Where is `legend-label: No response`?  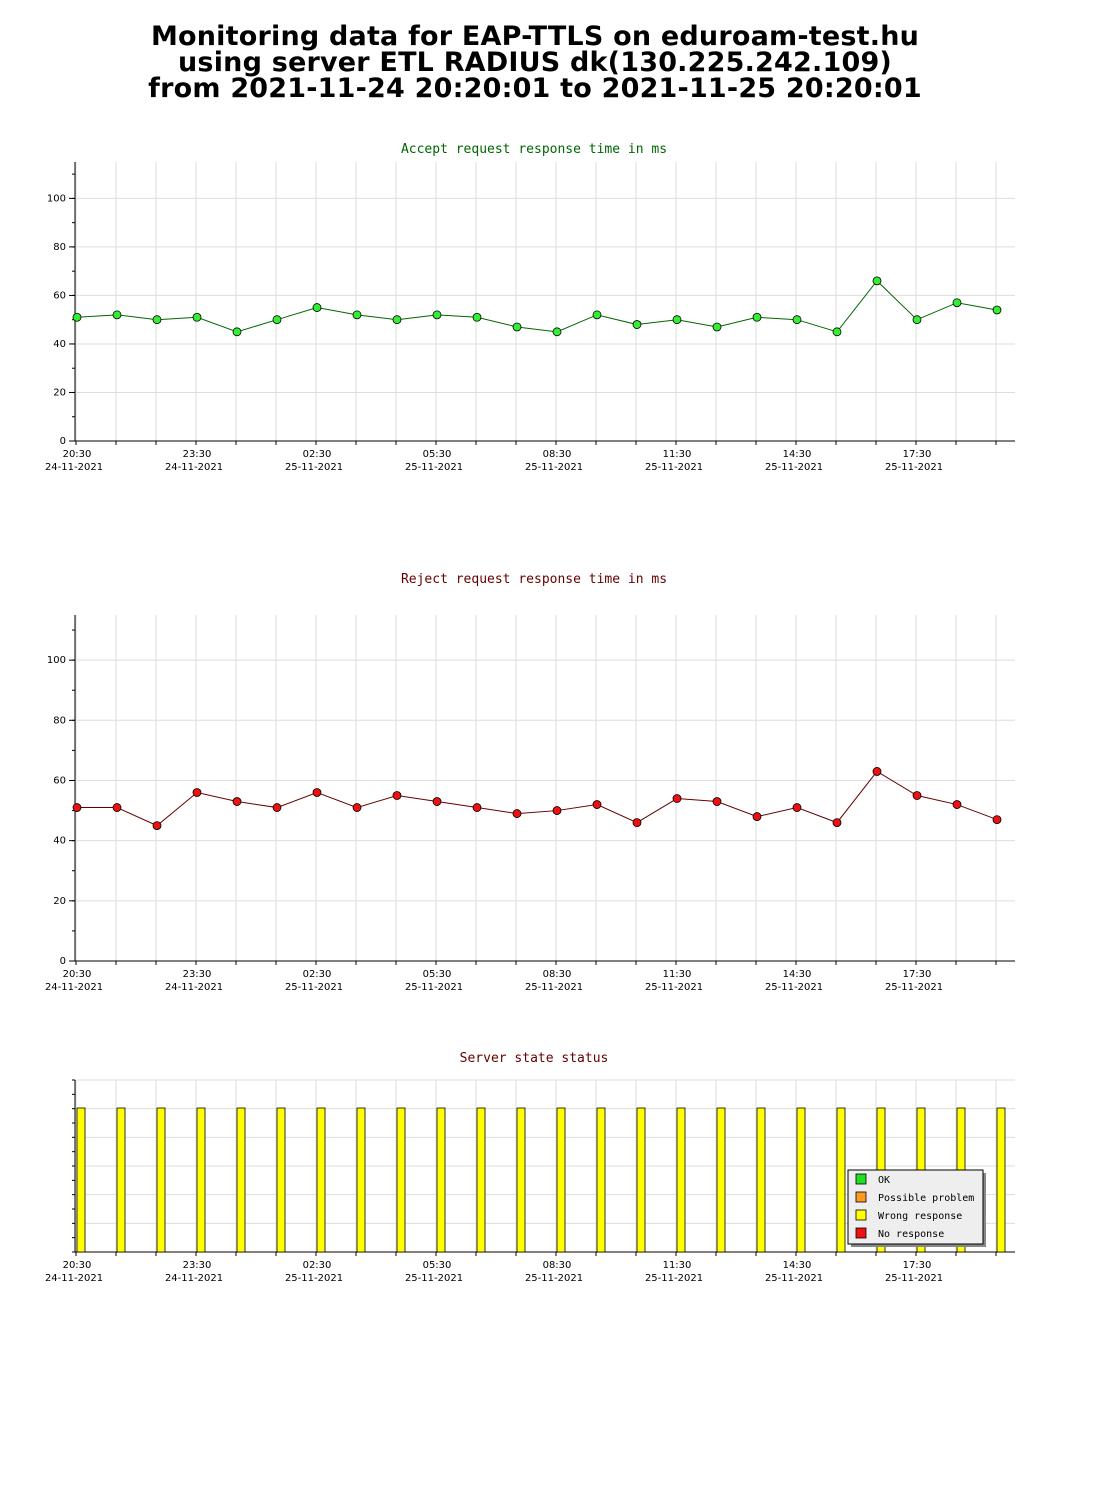
legend-label: No response is located at coordinates (911, 1234).